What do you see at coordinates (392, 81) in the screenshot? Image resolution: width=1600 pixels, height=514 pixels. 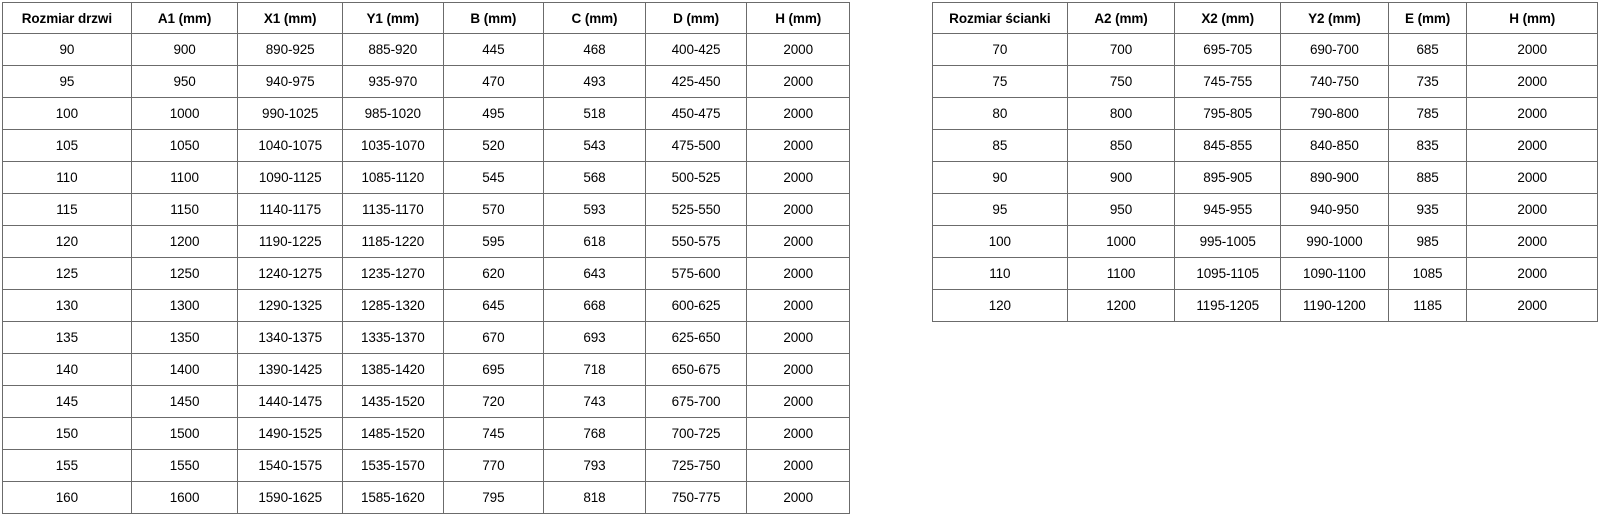 I see `table-cell: 935-970` at bounding box center [392, 81].